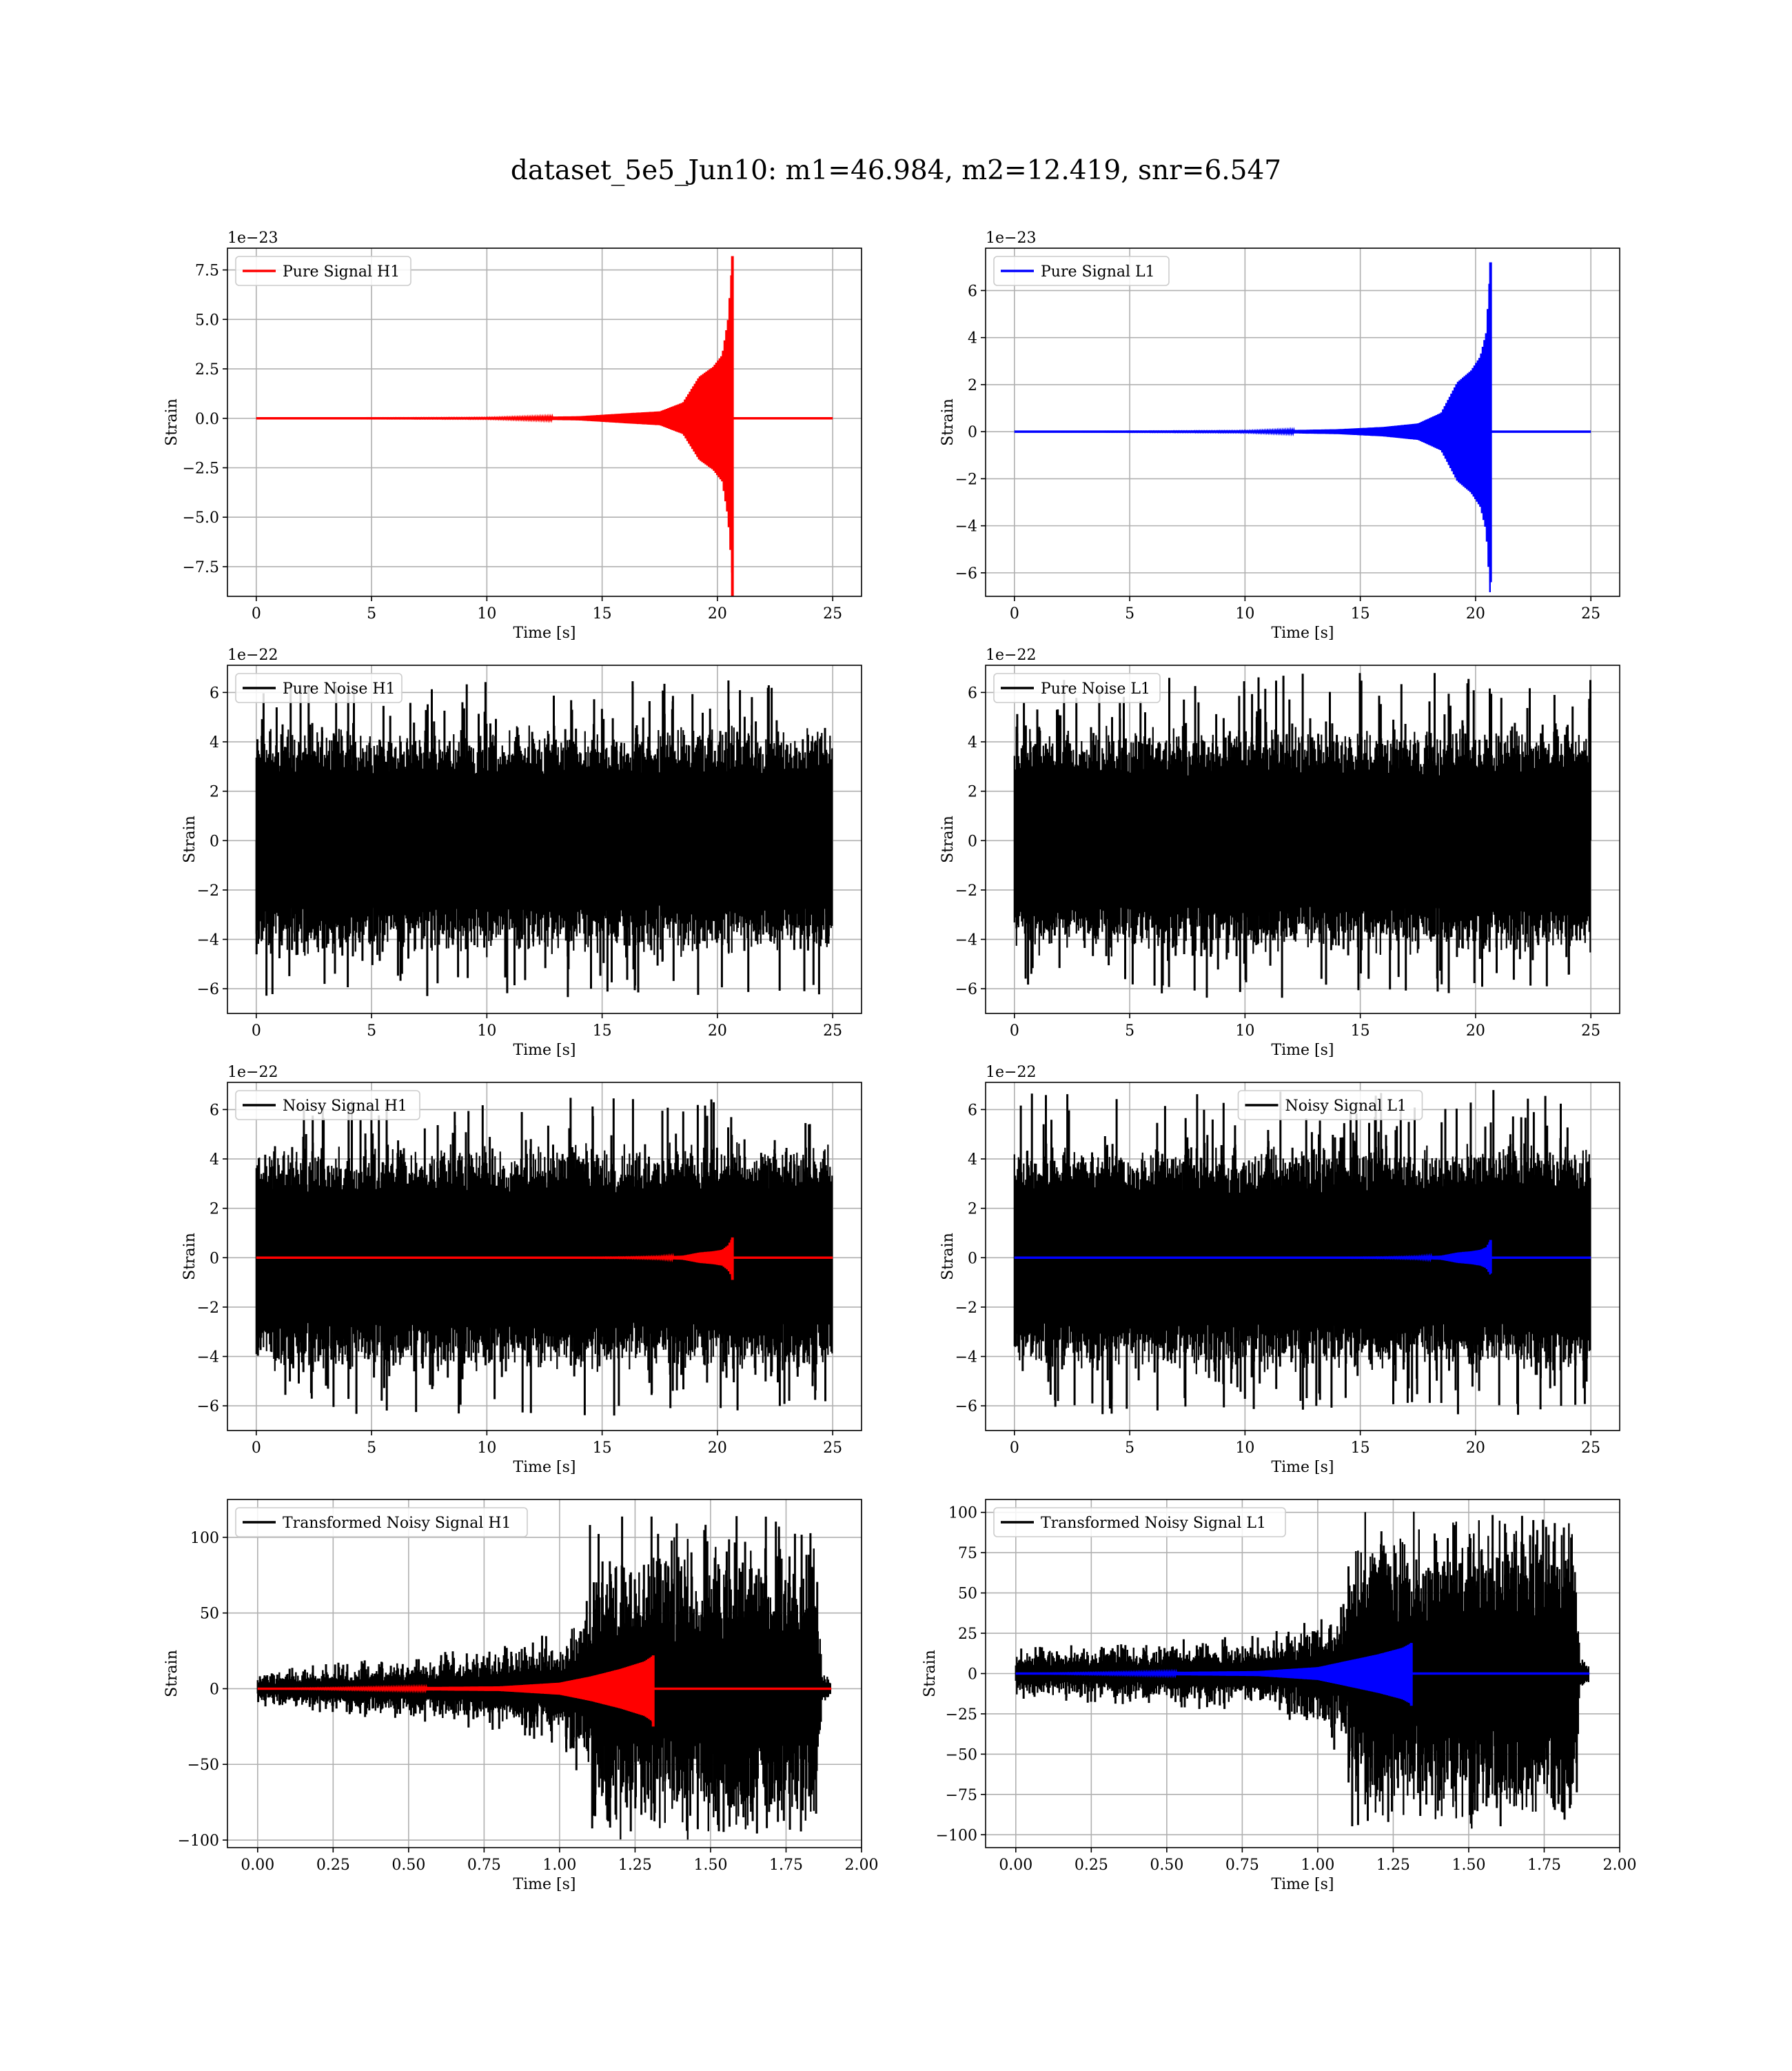 Image resolution: width=1792 pixels, height=2071 pixels. I want to click on legend-label: Pure Signal H1, so click(341, 272).